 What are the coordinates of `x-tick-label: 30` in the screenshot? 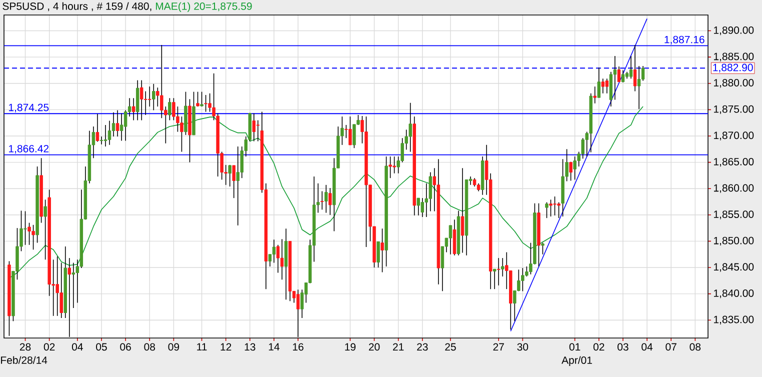 It's located at (522, 347).